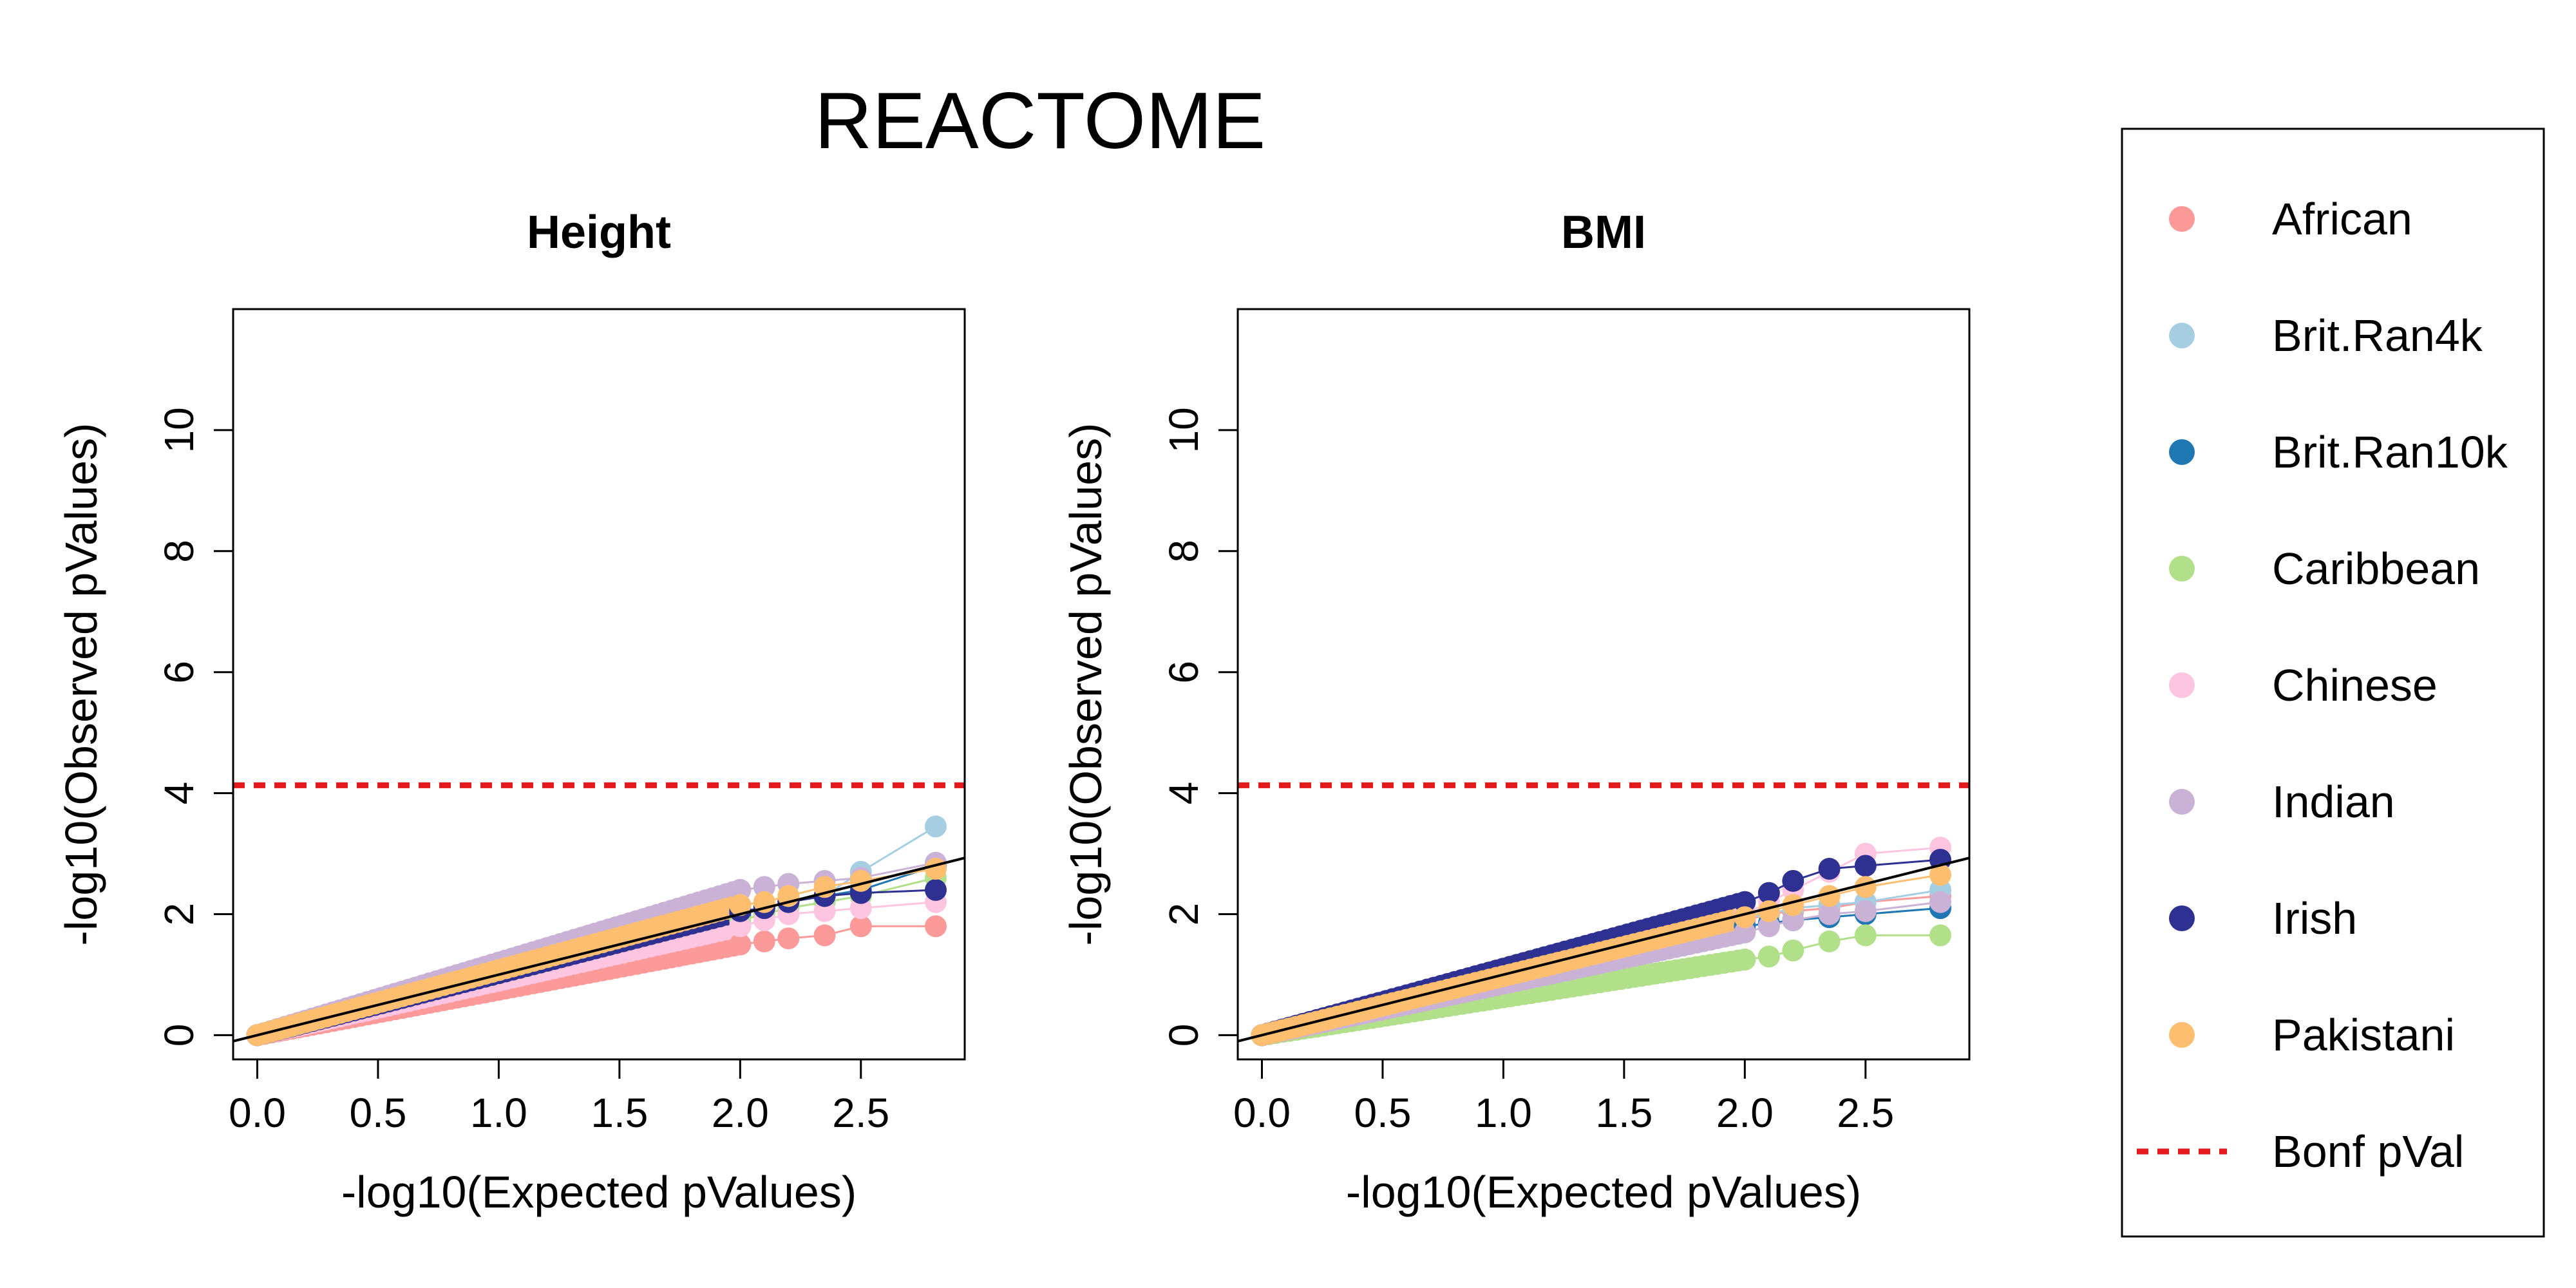 The width and height of the screenshot is (2576, 1288). Describe the element at coordinates (2182, 569) in the screenshot. I see `legend-marker-caribbean` at that location.